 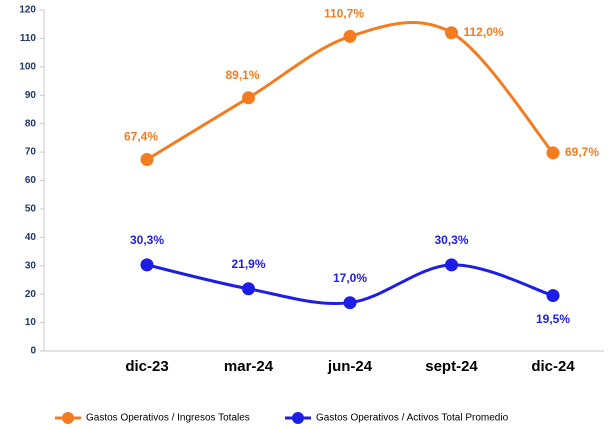 What do you see at coordinates (146, 366) in the screenshot?
I see `x-tick-label: dic-23` at bounding box center [146, 366].